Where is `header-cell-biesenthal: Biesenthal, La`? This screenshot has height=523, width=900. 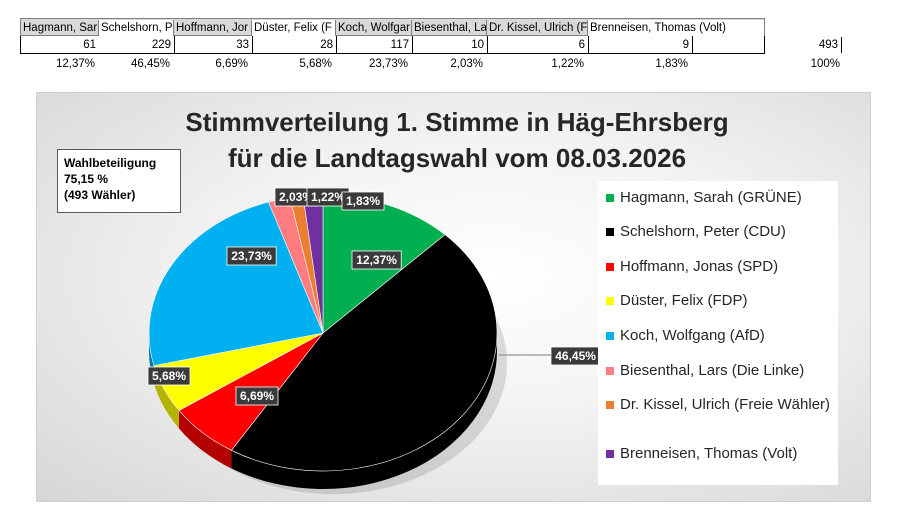 header-cell-biesenthal: Biesenthal, La is located at coordinates (450, 28).